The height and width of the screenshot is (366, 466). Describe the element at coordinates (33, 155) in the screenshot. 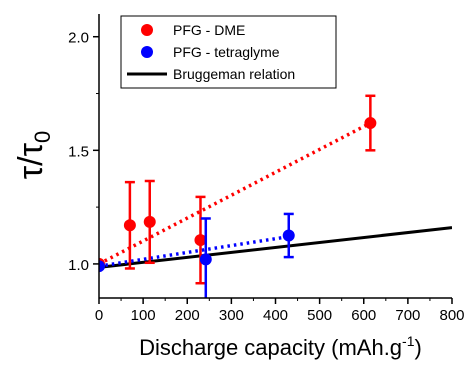

I see `y-axis-title: τ/τ0` at that location.